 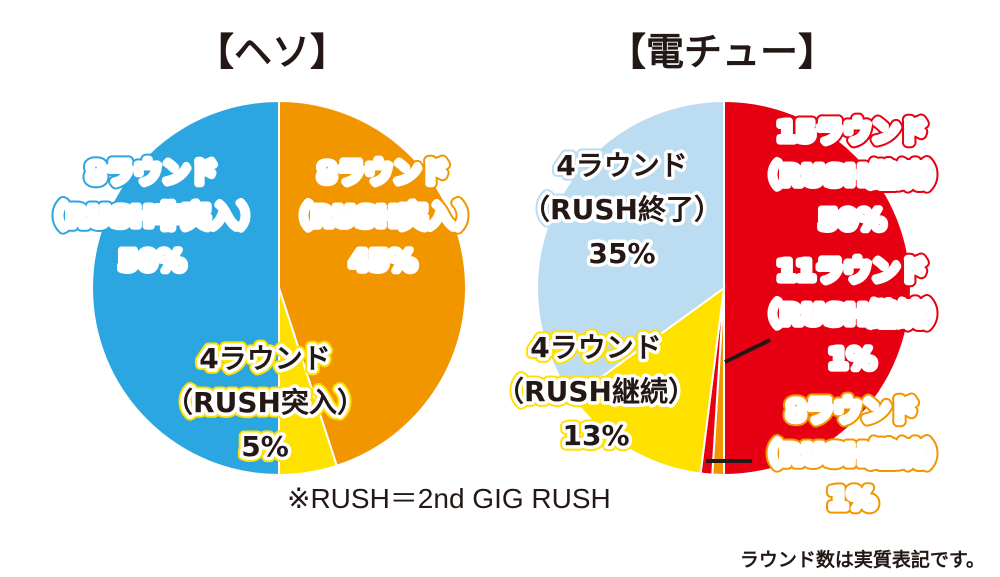 I want to click on slice-value-text-halo: 13%, so click(x=595, y=435).